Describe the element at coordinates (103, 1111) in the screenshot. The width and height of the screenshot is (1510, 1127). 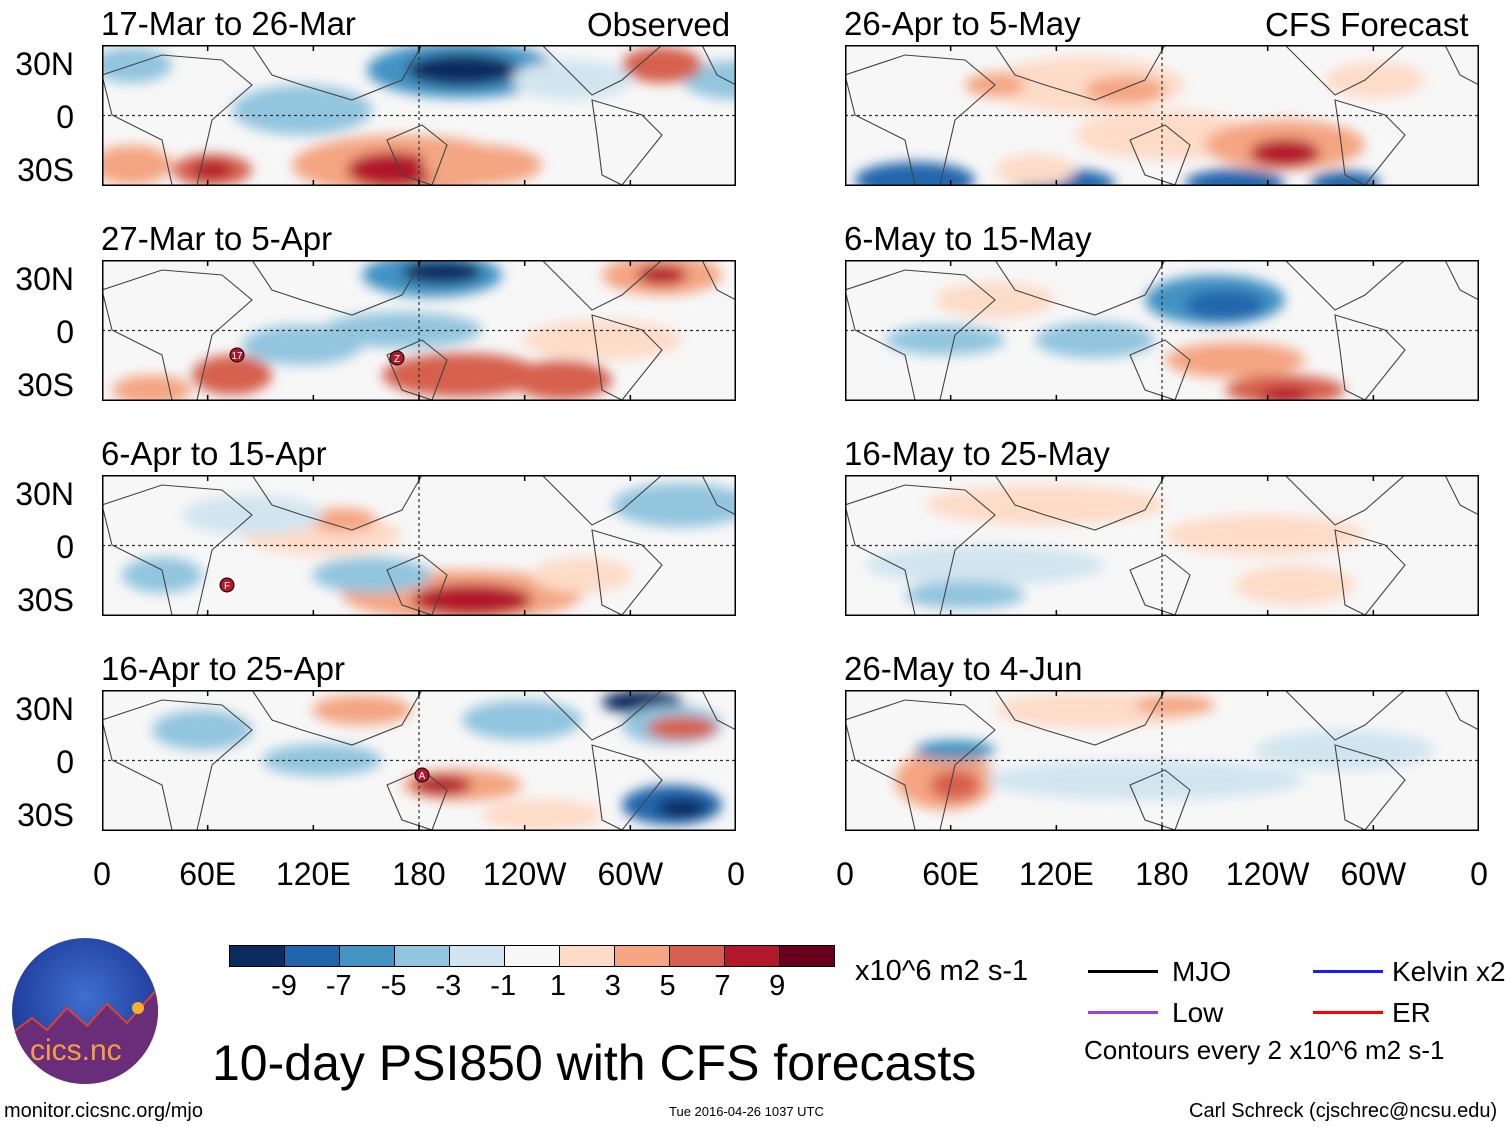
I see `source-url: monitor.cicsnc.org/mjo` at that location.